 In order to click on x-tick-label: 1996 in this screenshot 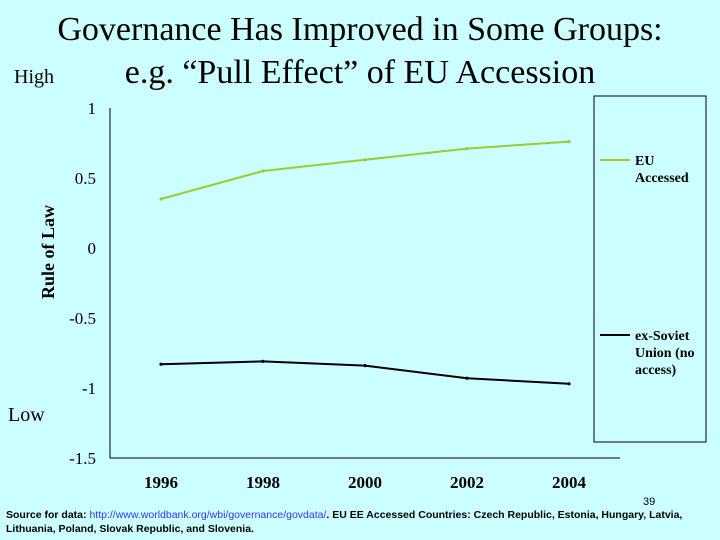, I will do `click(161, 482)`.